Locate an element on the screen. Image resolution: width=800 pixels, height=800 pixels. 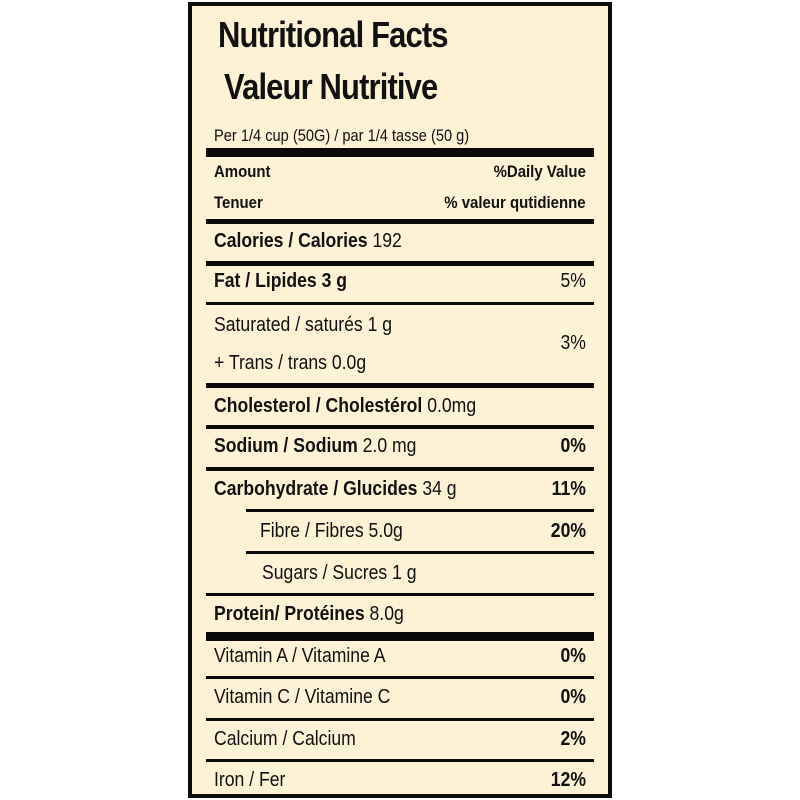
fibre-daily-value: 20% is located at coordinates (568, 531).